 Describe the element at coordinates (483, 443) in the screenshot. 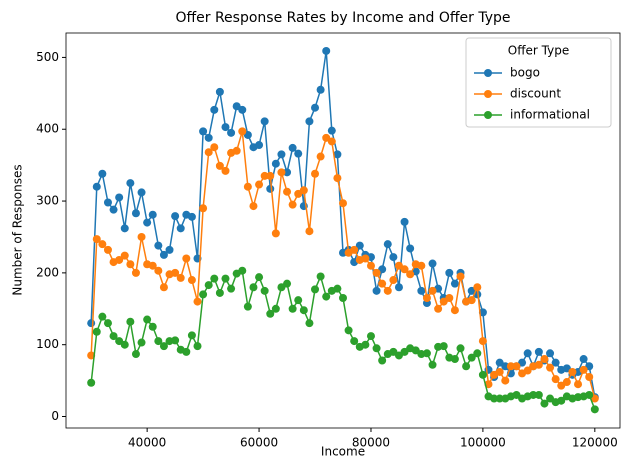

I see `x-tick-label: 100000` at that location.